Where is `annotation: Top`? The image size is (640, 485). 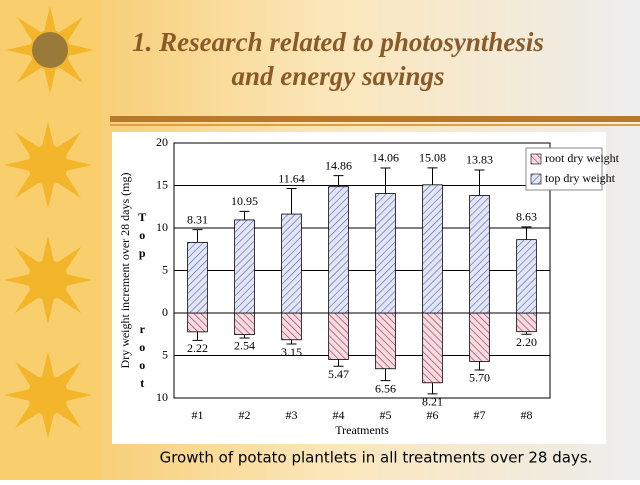 annotation: Top is located at coordinates (142, 237).